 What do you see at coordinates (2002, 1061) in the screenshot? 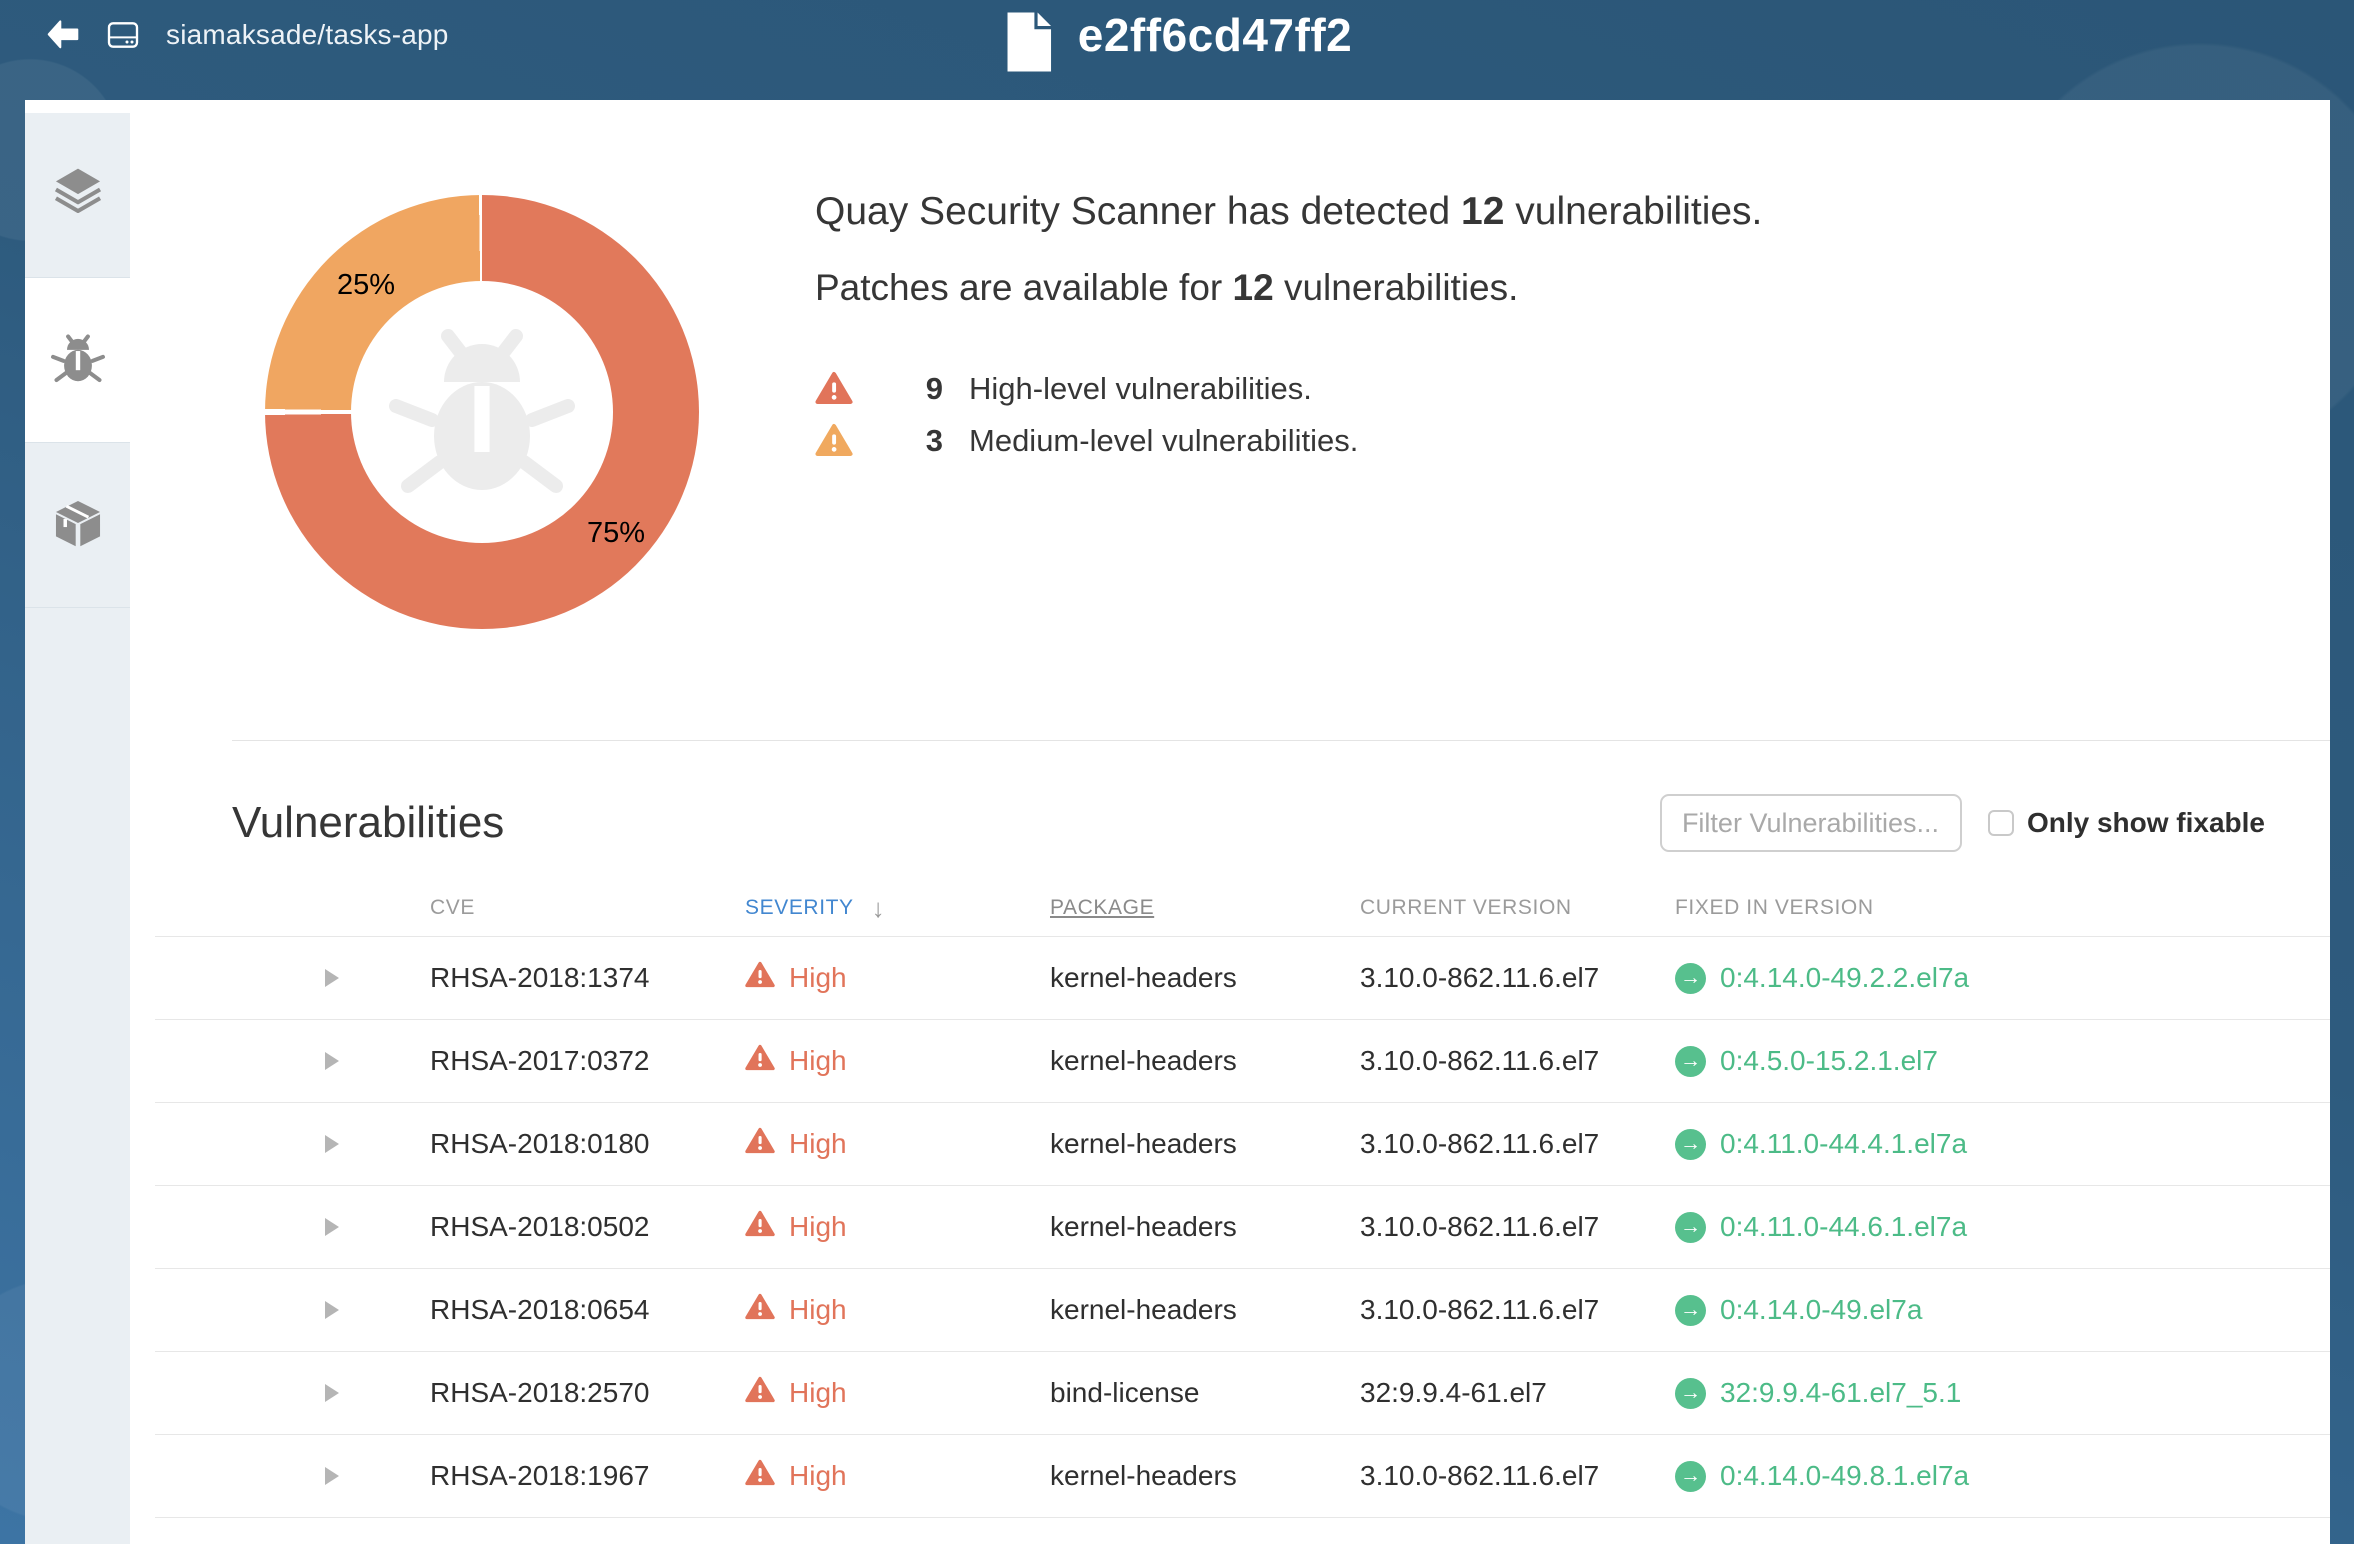
I see `fixed-version-cell: → 0:4.5.0-15.2.1.el7` at bounding box center [2002, 1061].